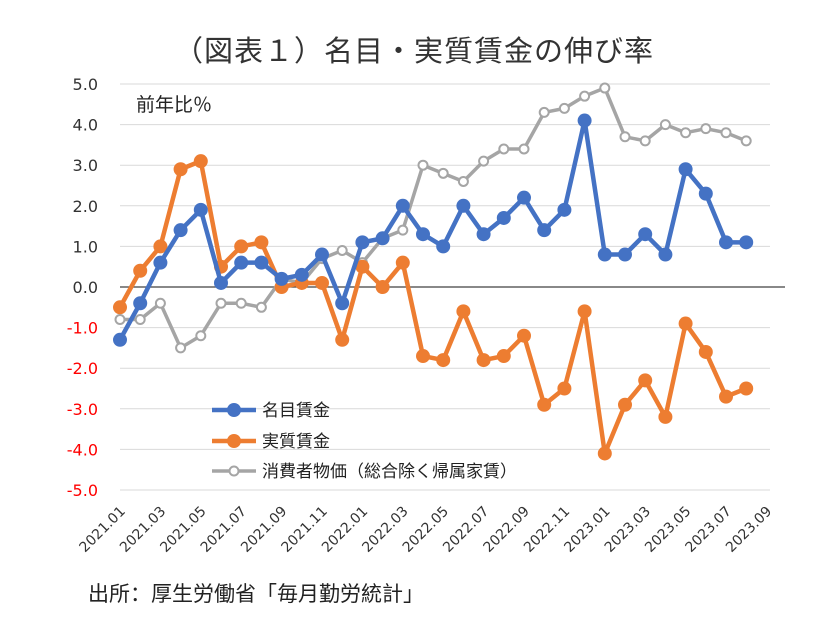 Image resolution: width=828 pixels, height=627 pixels. Describe the element at coordinates (389, 472) in the screenshot. I see `legend-label: 消費者物価（総合除く帰属家賃）` at that location.